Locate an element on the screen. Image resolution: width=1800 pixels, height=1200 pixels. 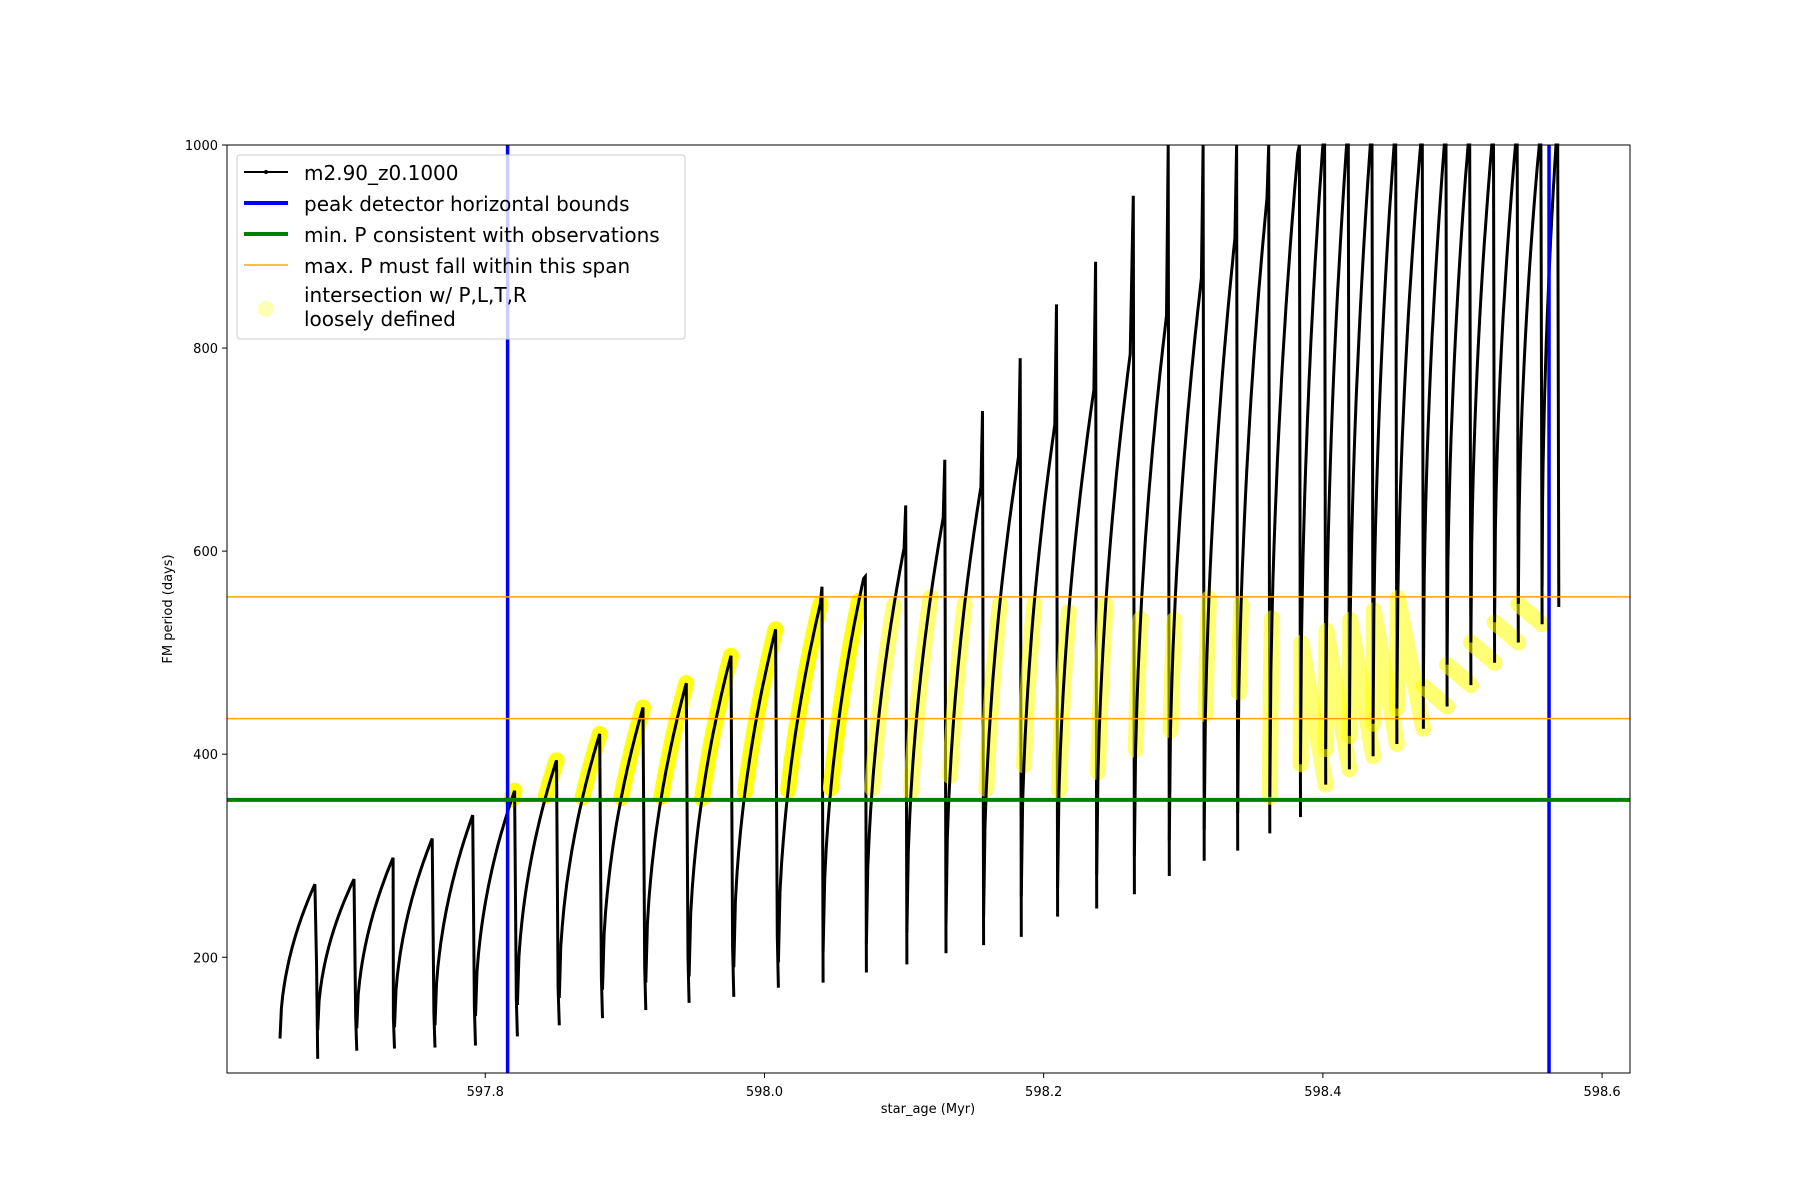
legend-swatch-intersection is located at coordinates (266, 309).